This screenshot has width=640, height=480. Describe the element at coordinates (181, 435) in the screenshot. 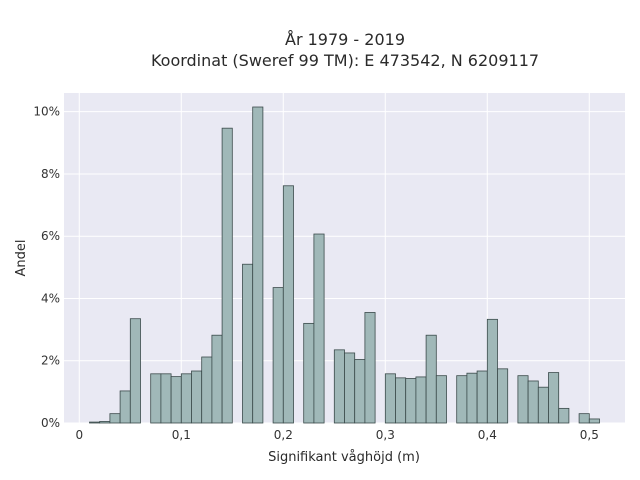

I see `x-tick-label: 0,1` at that location.